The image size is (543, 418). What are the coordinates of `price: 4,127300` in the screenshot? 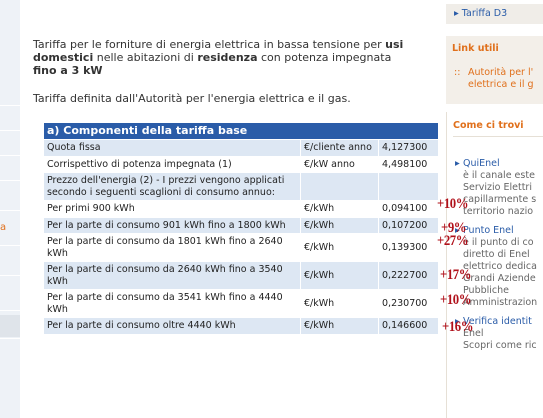 It's located at (409, 148).